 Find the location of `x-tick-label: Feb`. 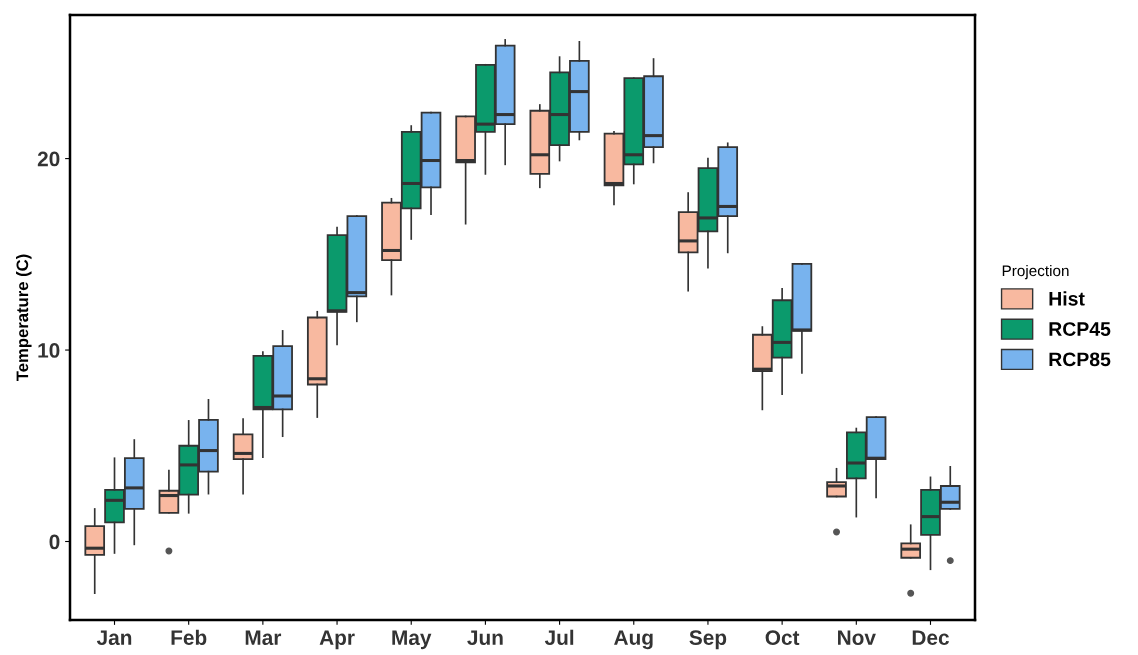

x-tick-label: Feb is located at coordinates (189, 637).